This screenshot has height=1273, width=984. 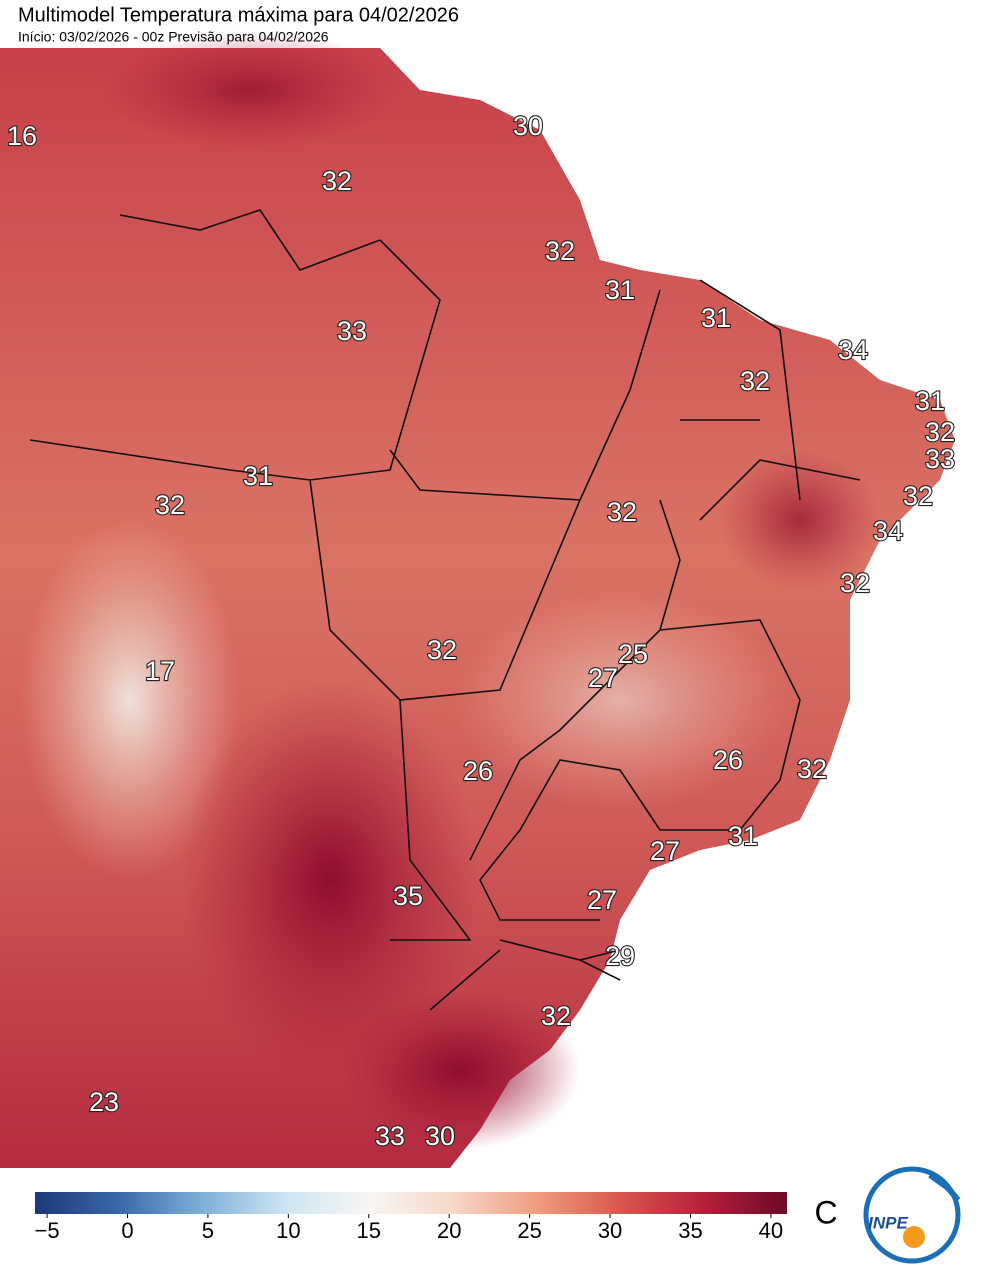 I want to click on colorbar-tick-label: 5, so click(x=208, y=1230).